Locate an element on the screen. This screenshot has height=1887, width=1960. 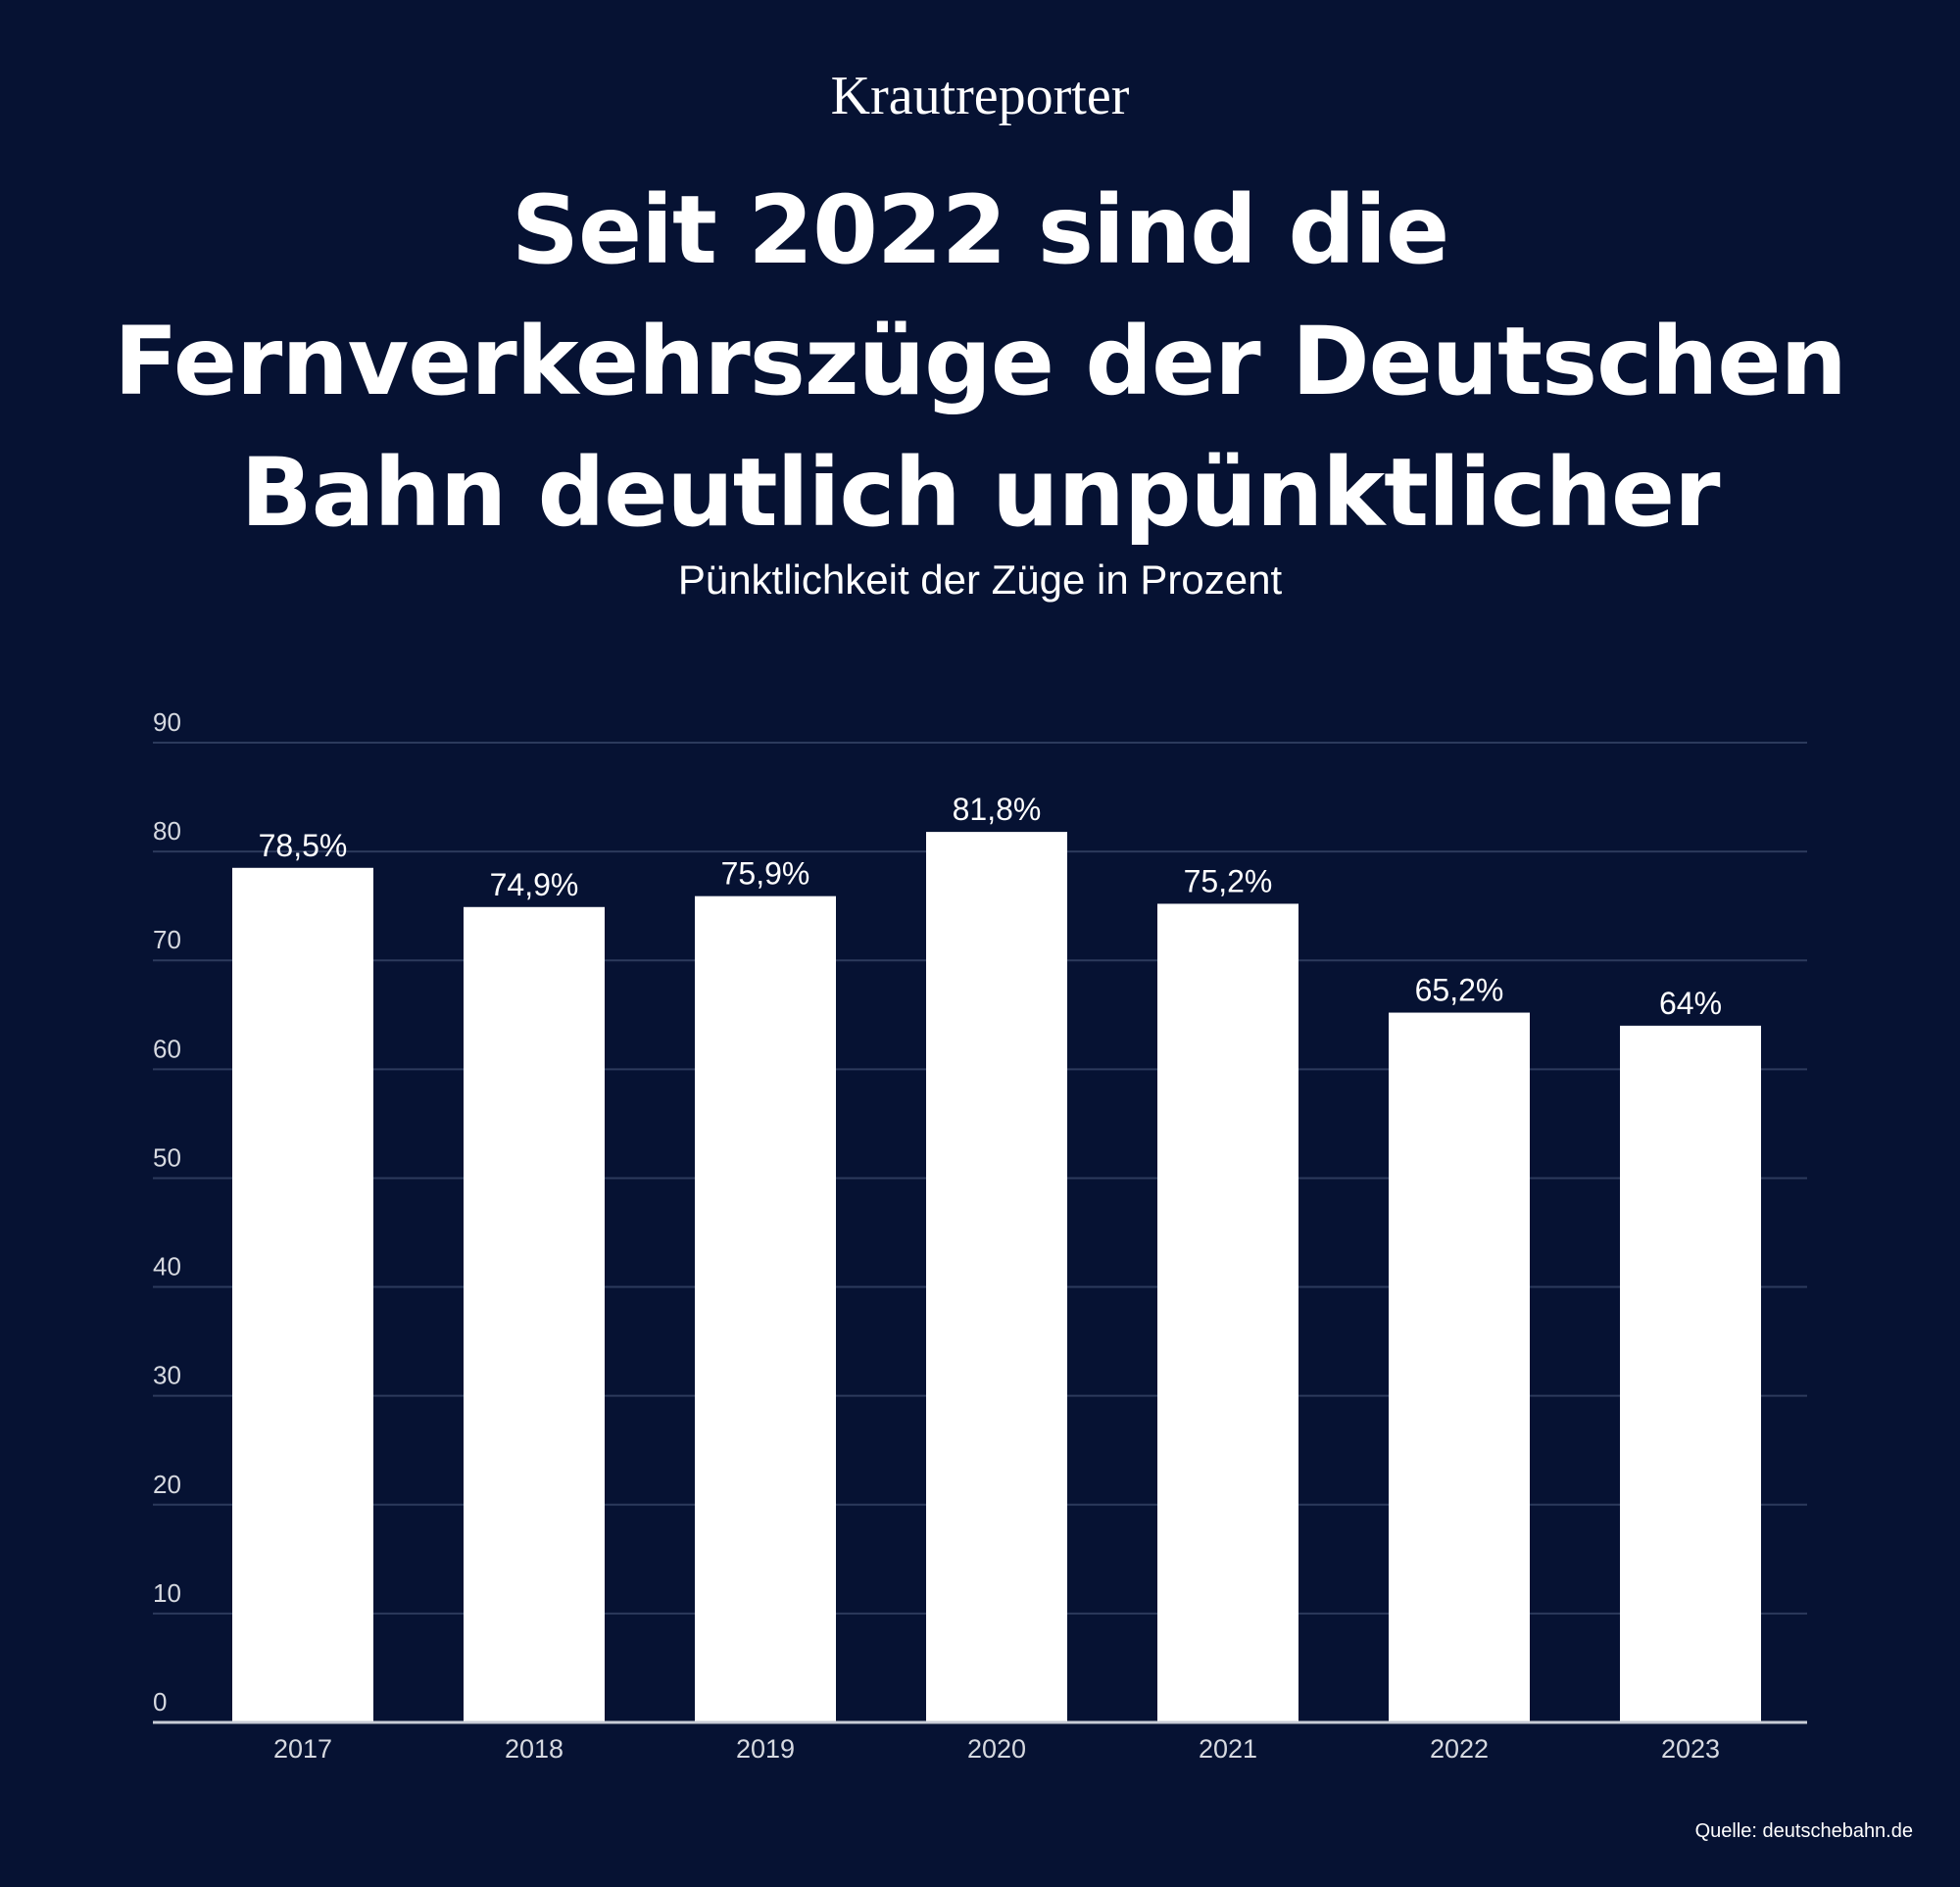
x-tick-label: 2022 is located at coordinates (1459, 1749).